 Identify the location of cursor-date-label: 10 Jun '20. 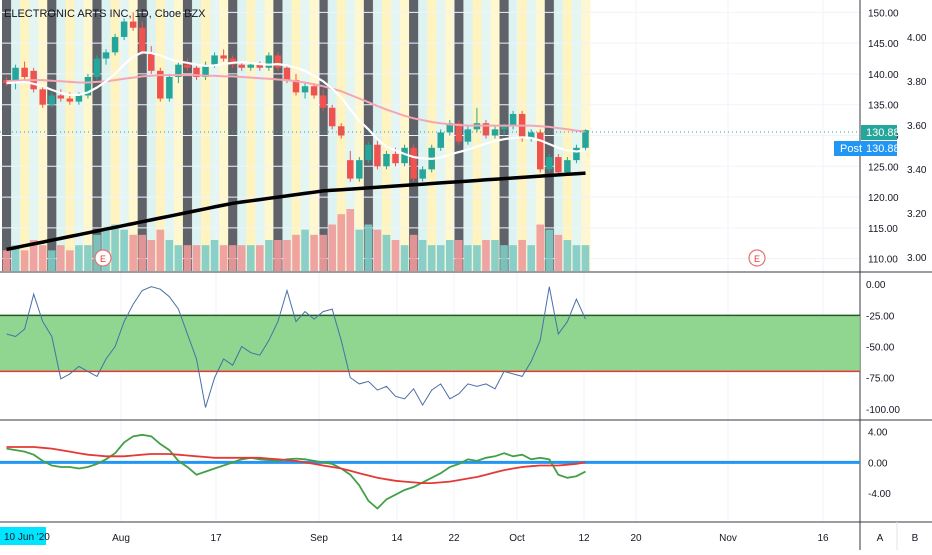
(27, 537).